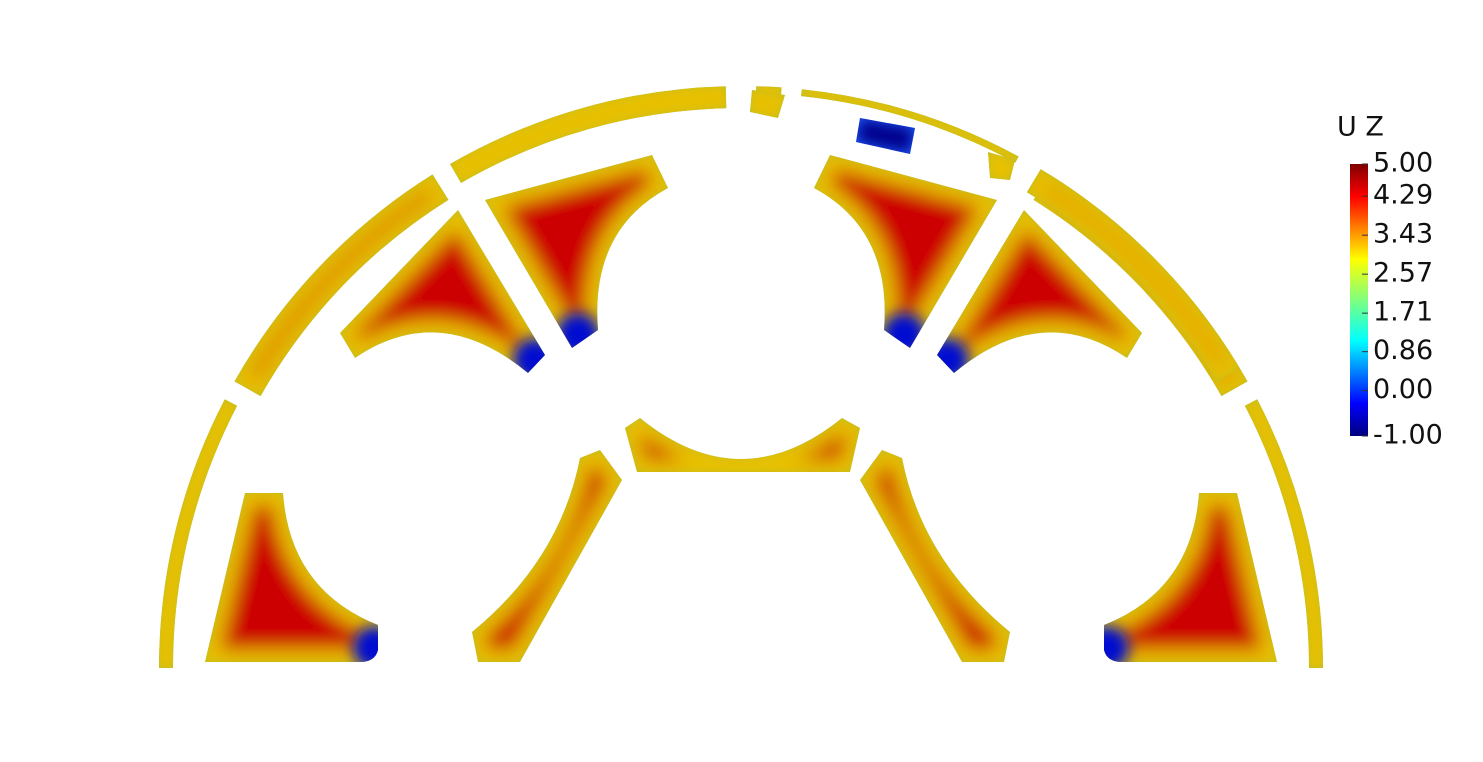  I want to click on legend-tick-label: 0.86, so click(1403, 350).